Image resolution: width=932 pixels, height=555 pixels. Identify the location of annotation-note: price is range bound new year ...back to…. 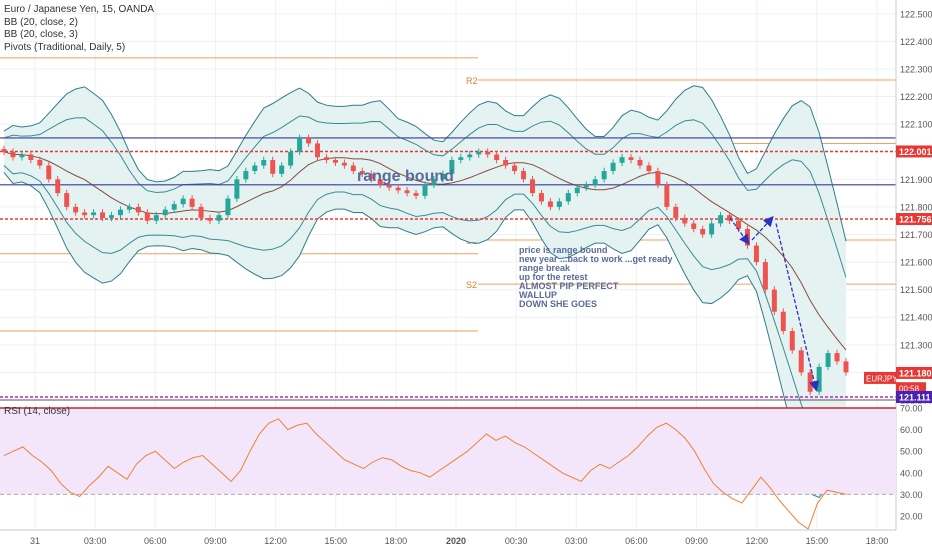
(596, 277).